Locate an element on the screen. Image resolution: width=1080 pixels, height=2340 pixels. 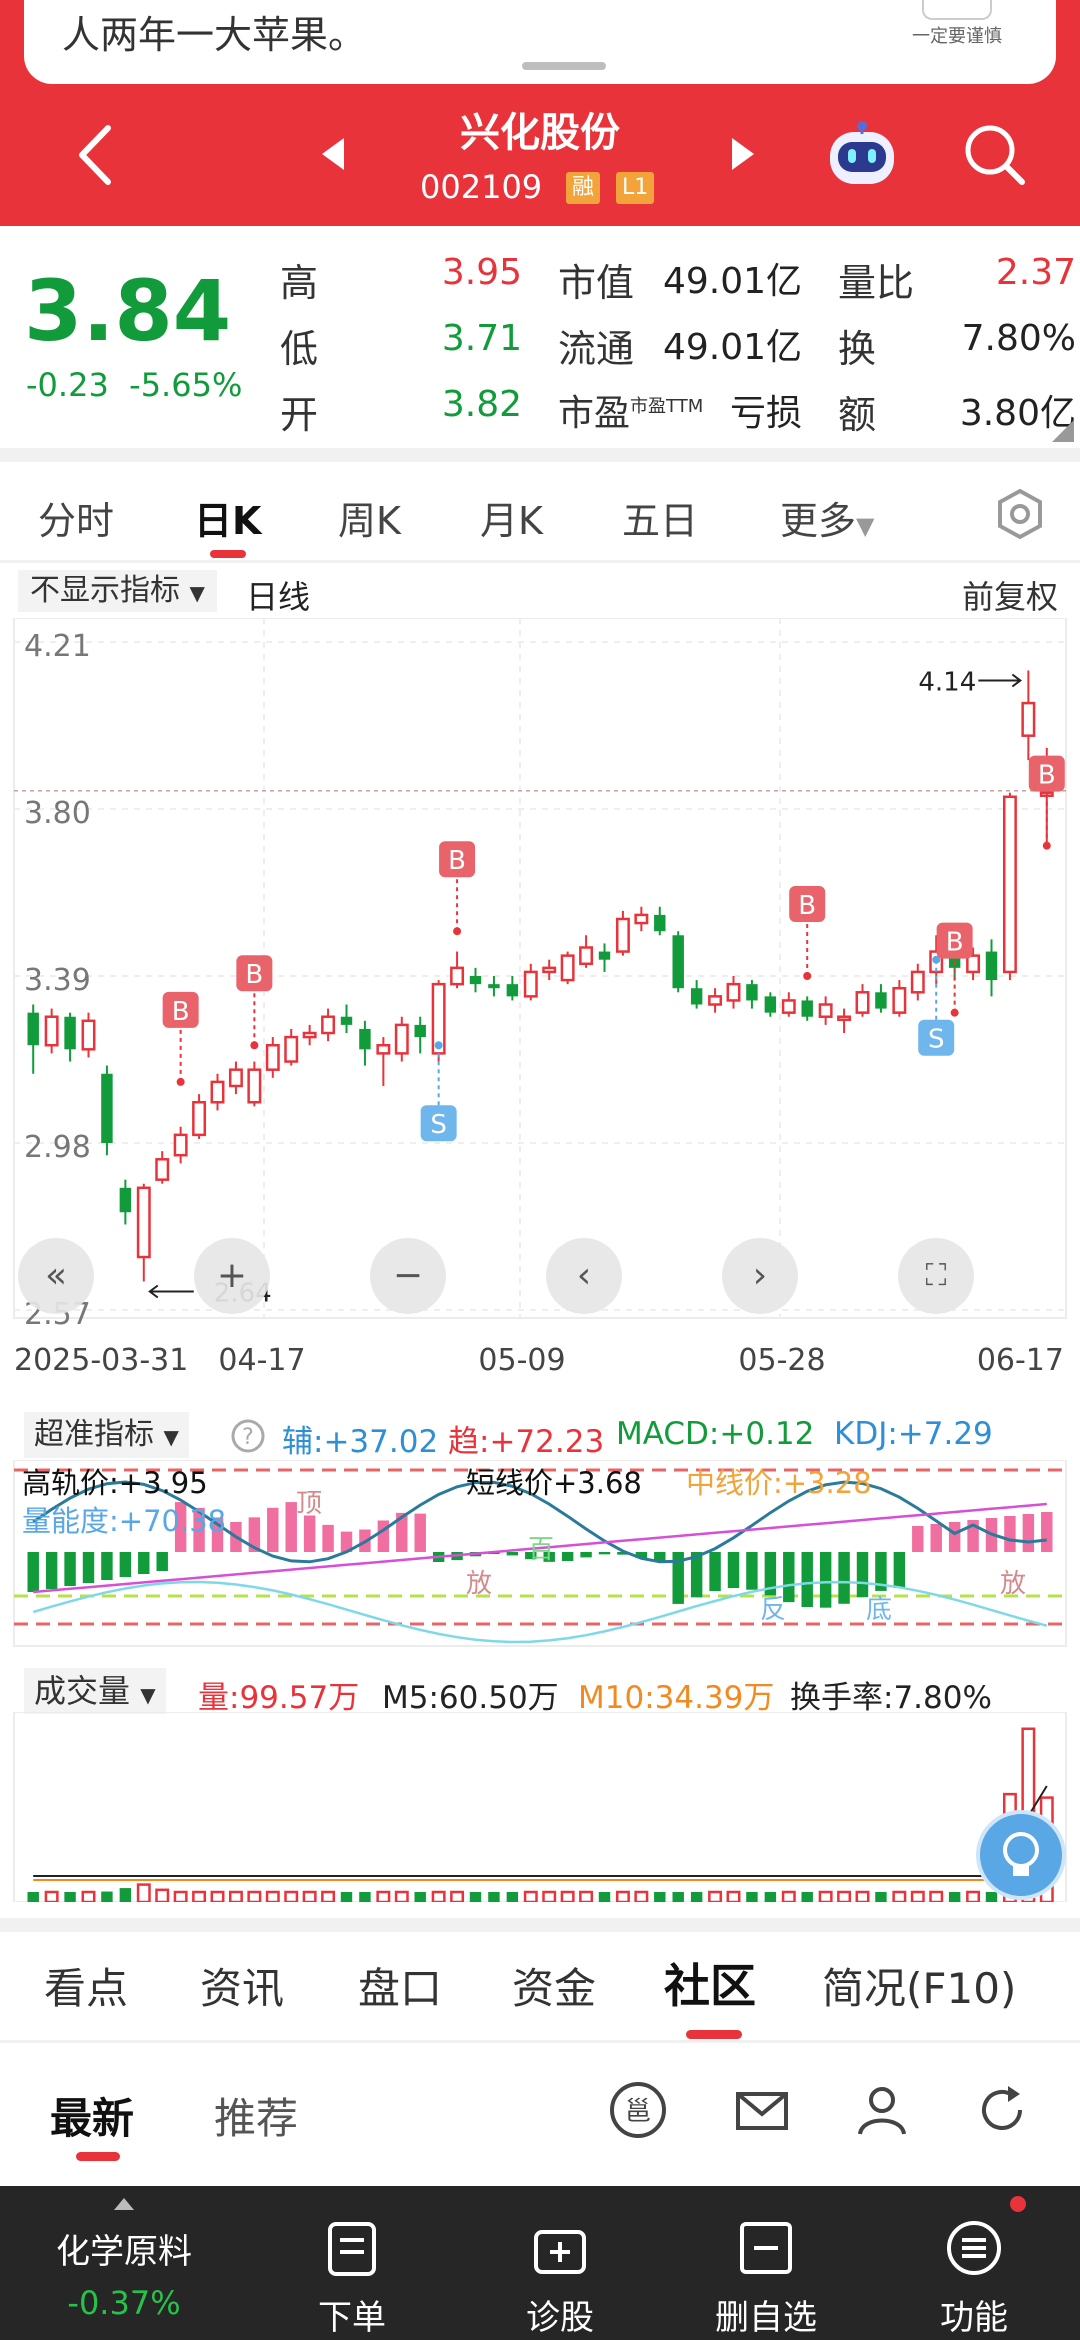
tab-latest: 最新 is located at coordinates (92, 2118).